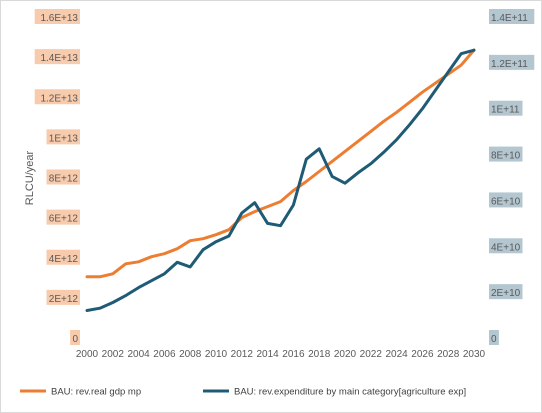 Image resolution: width=542 pixels, height=413 pixels. I want to click on left-y-tick-label: 4E+12, so click(64, 259).